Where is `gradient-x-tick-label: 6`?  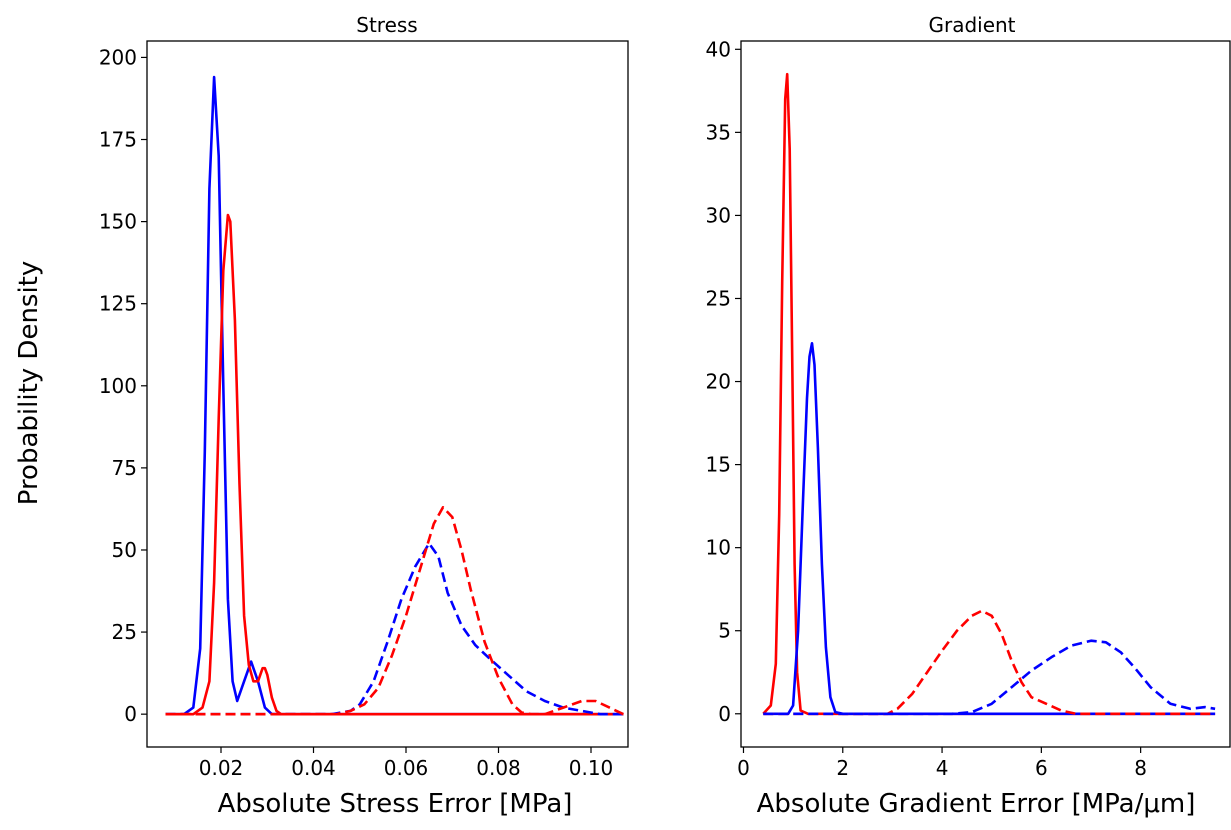 gradient-x-tick-label: 6 is located at coordinates (1041, 768).